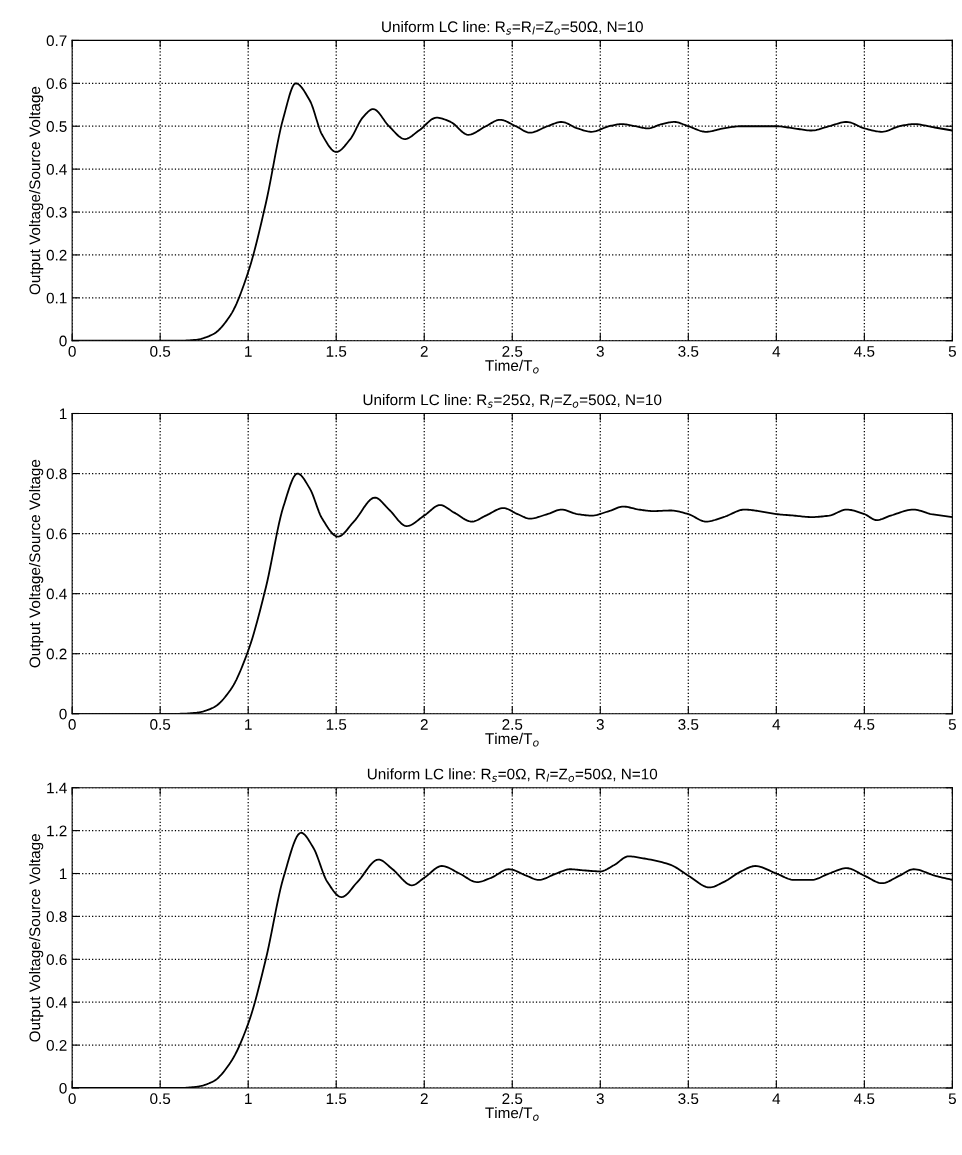  What do you see at coordinates (57, 831) in the screenshot?
I see `y-tick-label: 1.2` at bounding box center [57, 831].